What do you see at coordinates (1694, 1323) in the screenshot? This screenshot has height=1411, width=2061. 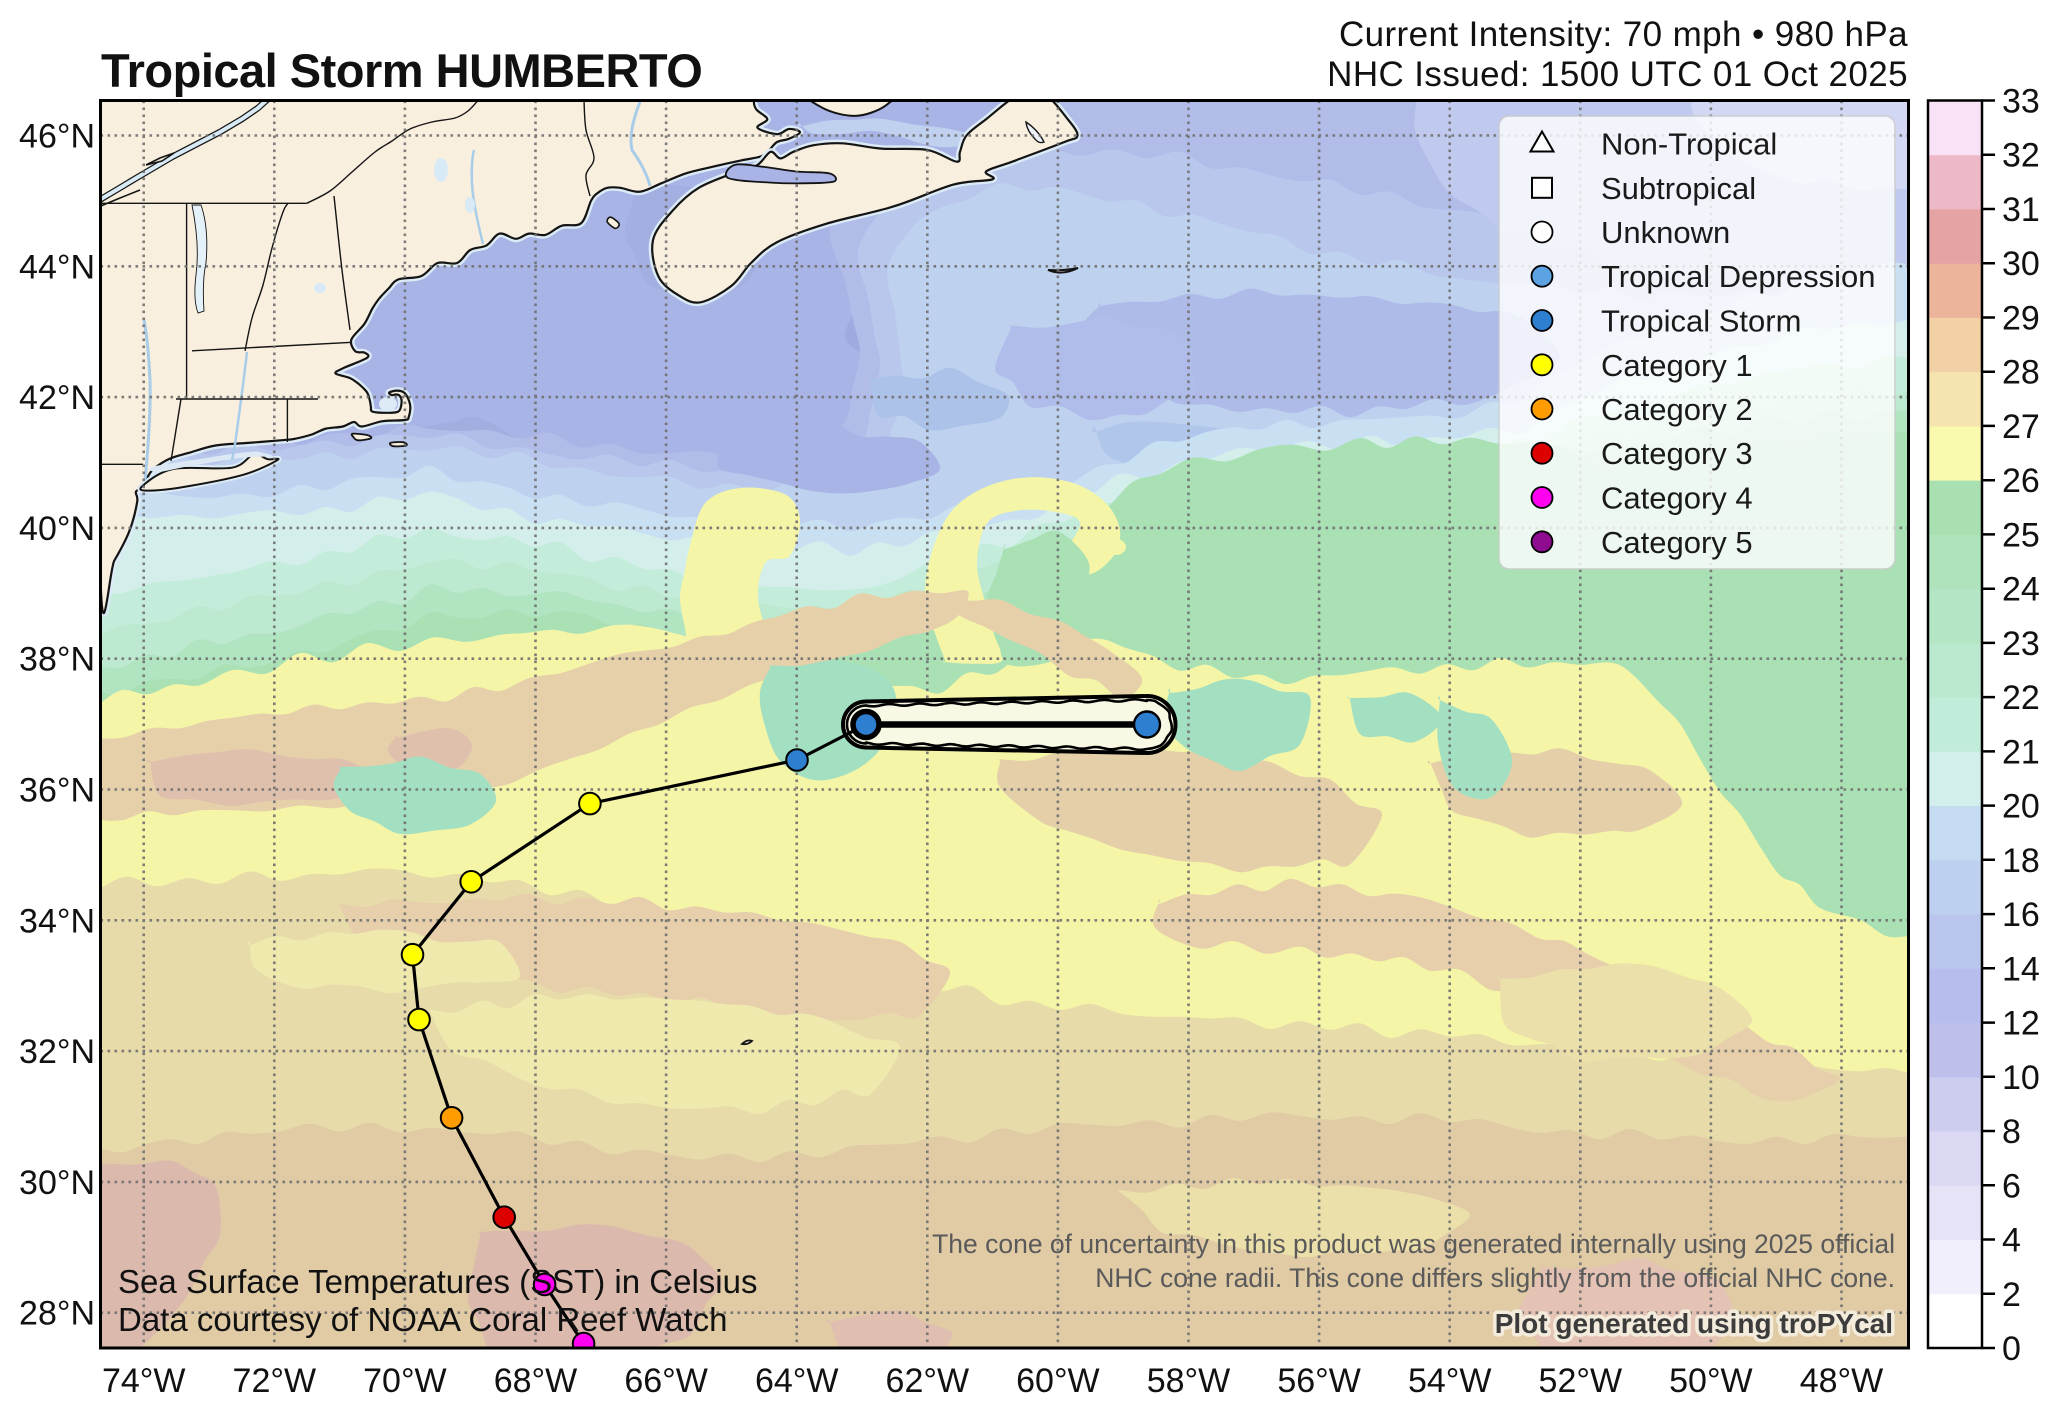 I see `svg-text: Plot generated using troPYcal` at bounding box center [1694, 1323].